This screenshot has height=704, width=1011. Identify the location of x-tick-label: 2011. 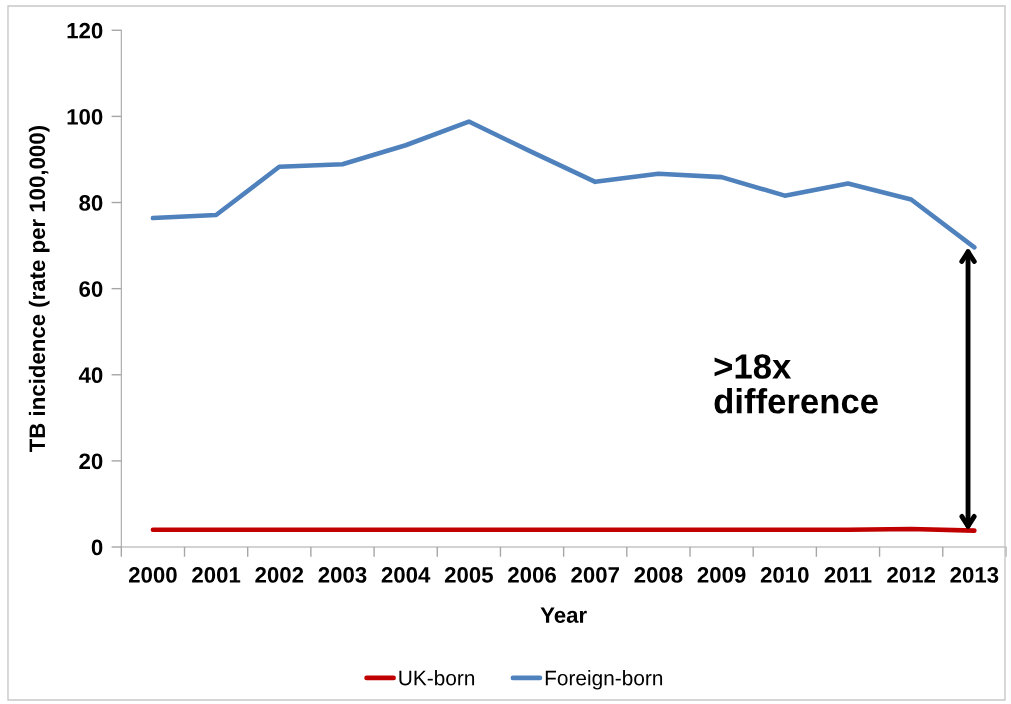
(848, 575).